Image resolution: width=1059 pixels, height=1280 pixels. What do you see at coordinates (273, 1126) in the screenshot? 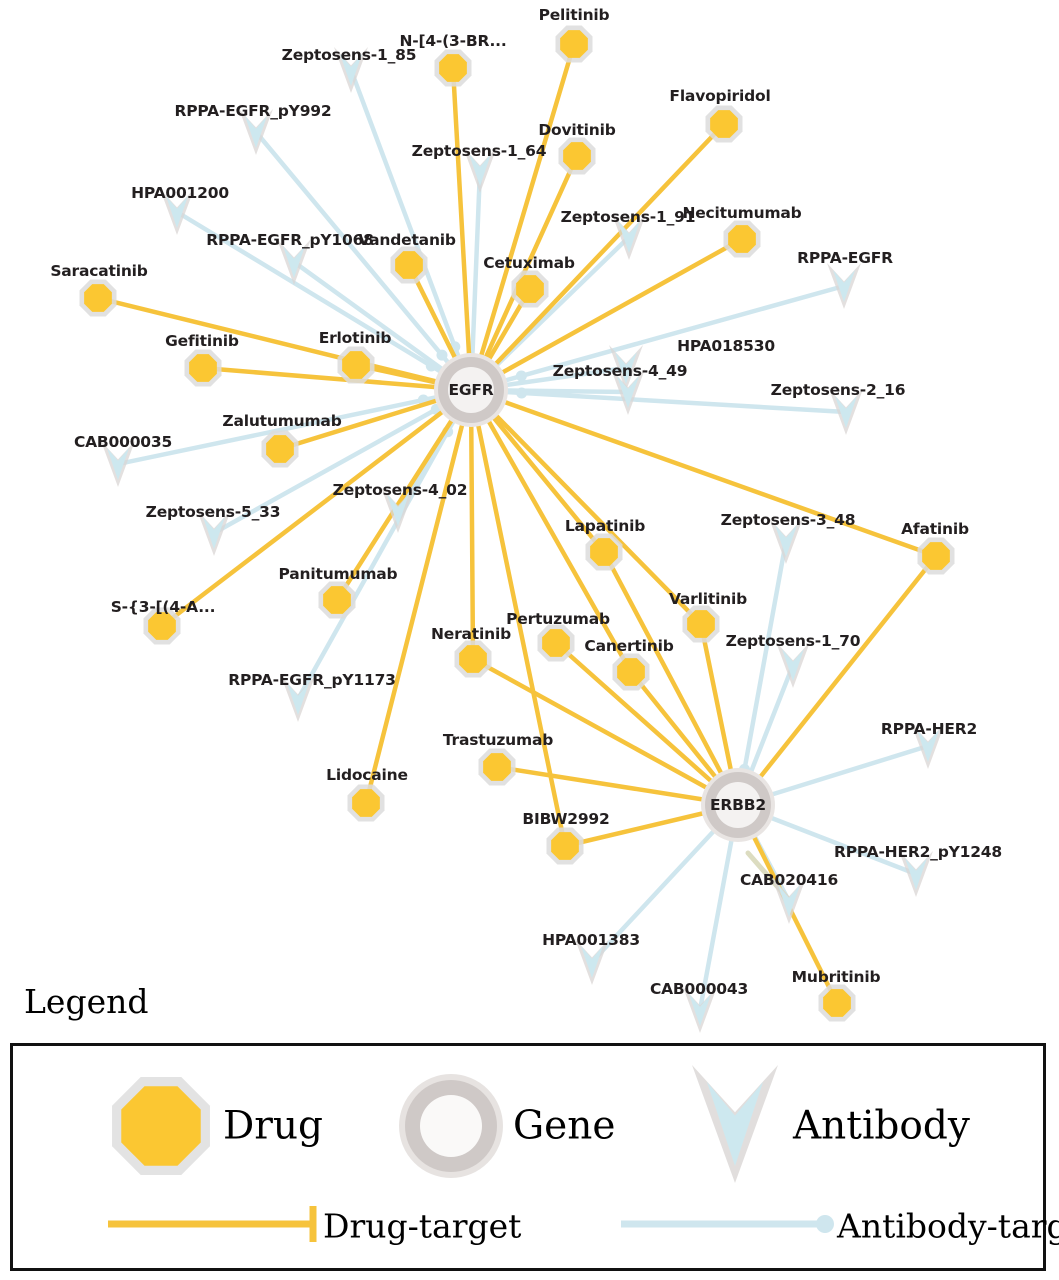
I see `legend-drug-label: Drug` at bounding box center [273, 1126].